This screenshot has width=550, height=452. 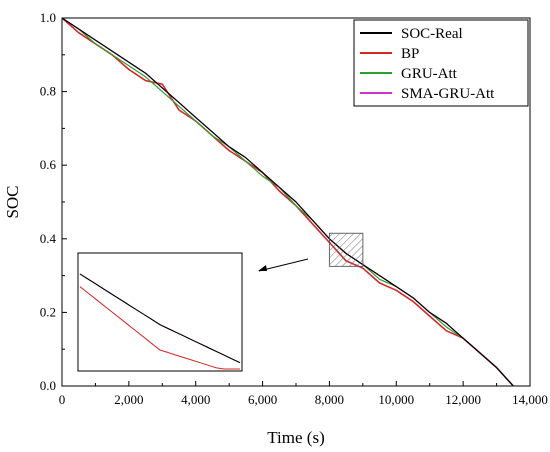 What do you see at coordinates (303, 394) in the screenshot?
I see `x-axis-ticks: 0 2,000 4,000 6,000 8,000 10,000 12,000 14,000` at bounding box center [303, 394].